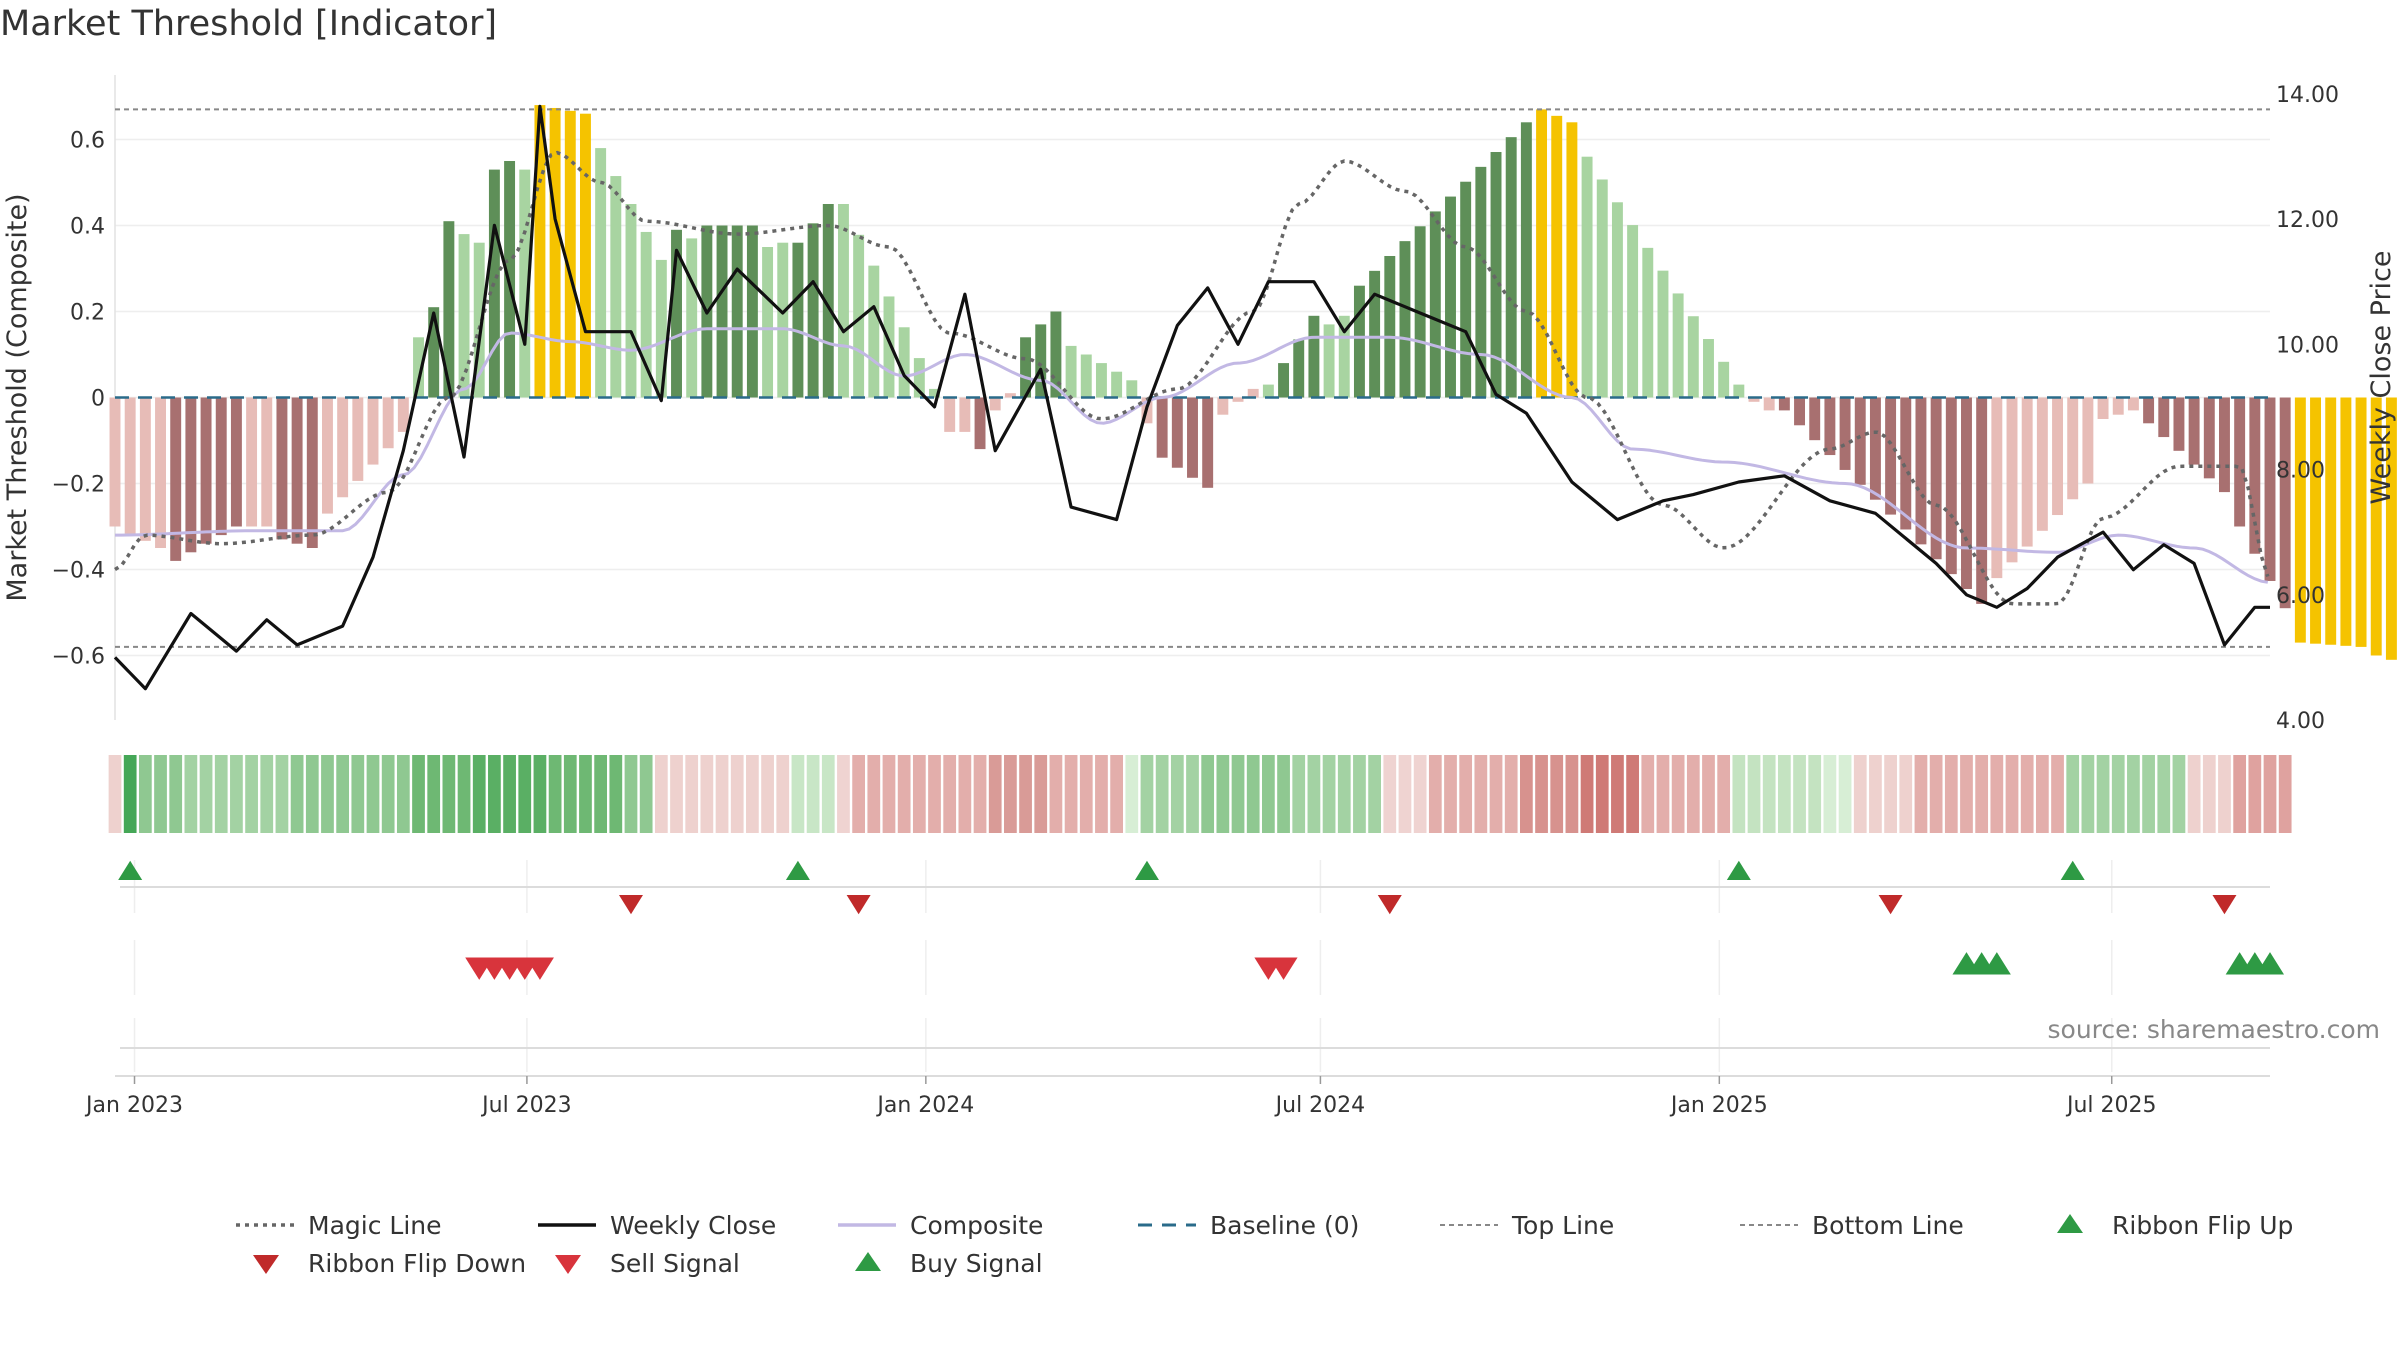  What do you see at coordinates (1200, 794) in the screenshot?
I see `trend-ribbon` at bounding box center [1200, 794].